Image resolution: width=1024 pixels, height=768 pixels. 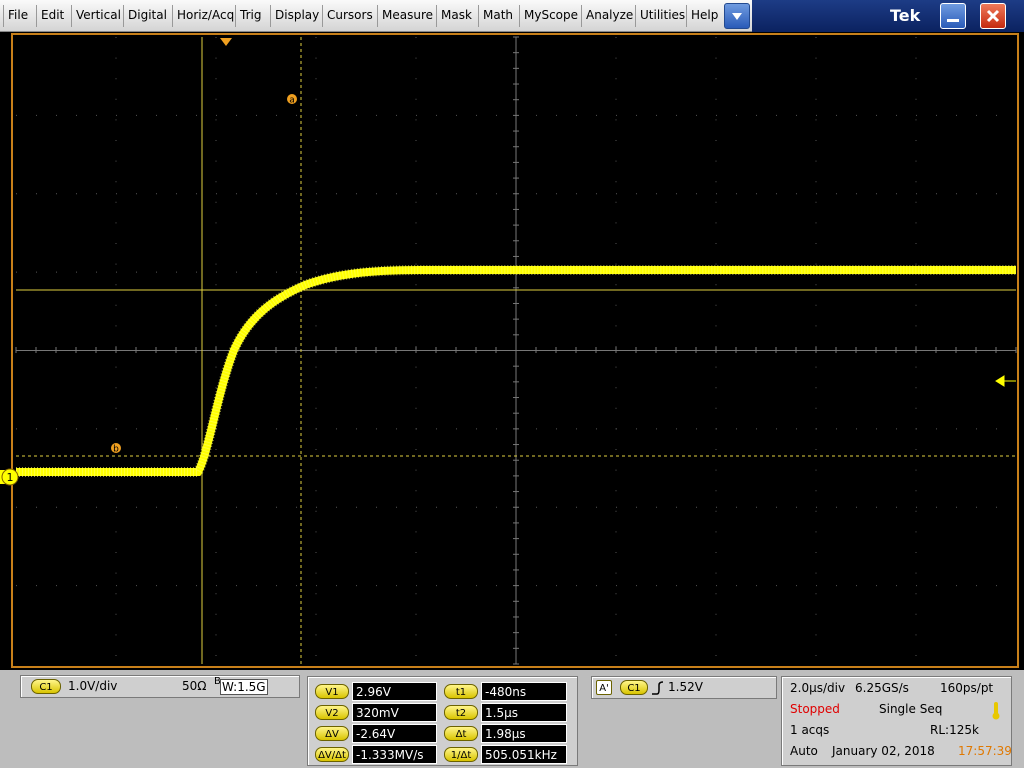 What do you see at coordinates (394, 754) in the screenshot?
I see `cursor-value: -1.333MV/s` at bounding box center [394, 754].